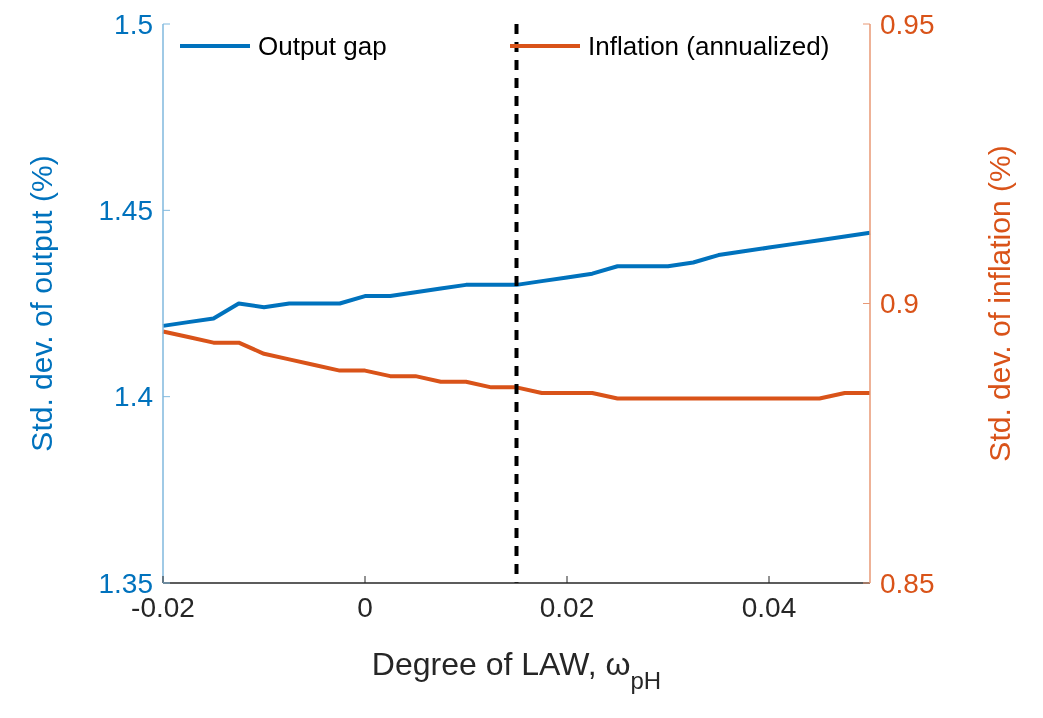 The height and width of the screenshot is (718, 1043). I want to click on y2-tick-label: 0.95, so click(907, 24).